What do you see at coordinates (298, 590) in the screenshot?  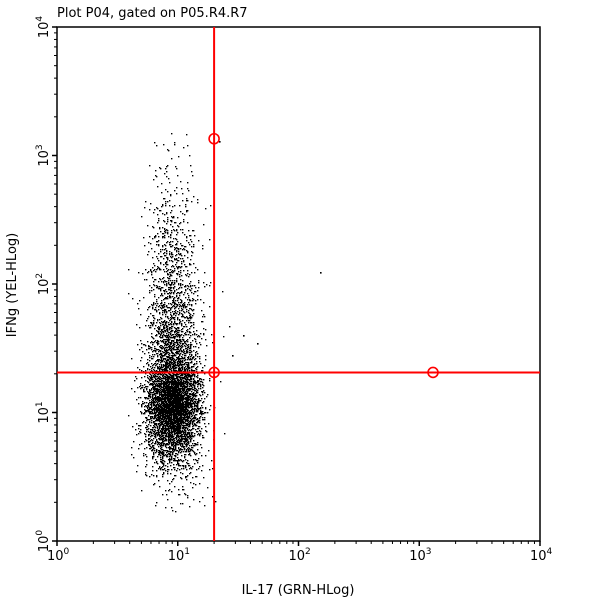 I see `x-axis-label: IL-17 (GRN-HLog)` at bounding box center [298, 590].